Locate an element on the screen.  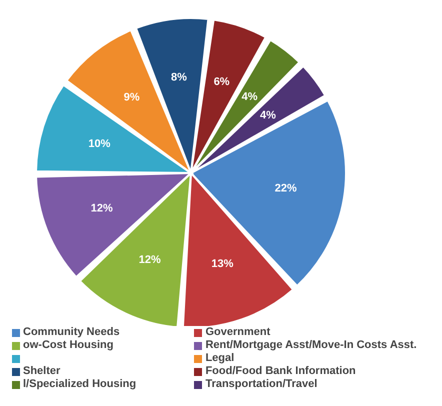
legend-label: Rent/Mortgage Asst/Move-In Costs Asst. is located at coordinates (311, 345).